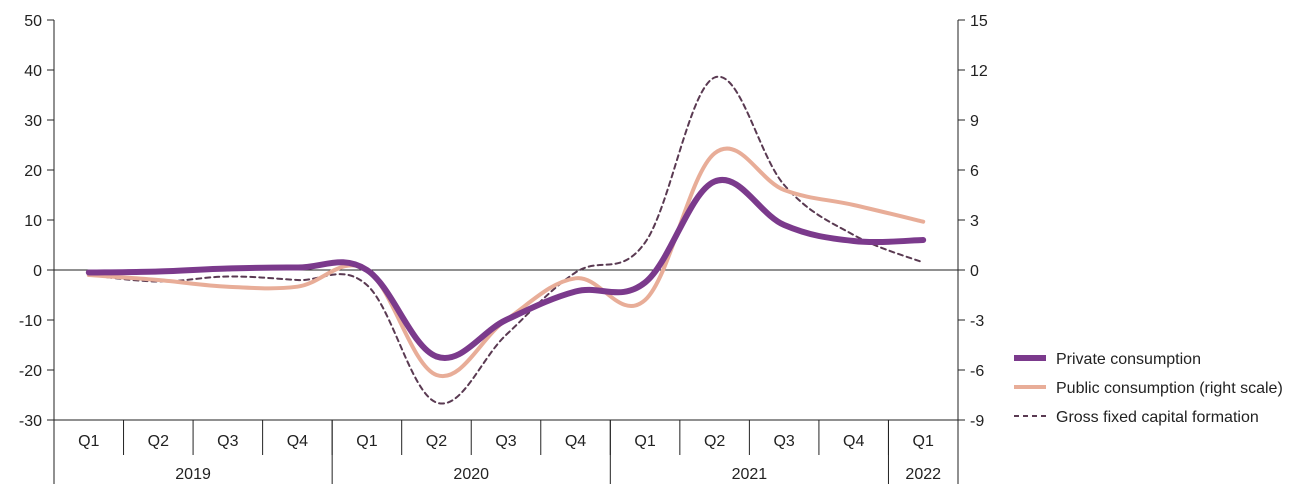 The image size is (1314, 489). Describe the element at coordinates (193, 474) in the screenshot. I see `year-label: 2019` at that location.